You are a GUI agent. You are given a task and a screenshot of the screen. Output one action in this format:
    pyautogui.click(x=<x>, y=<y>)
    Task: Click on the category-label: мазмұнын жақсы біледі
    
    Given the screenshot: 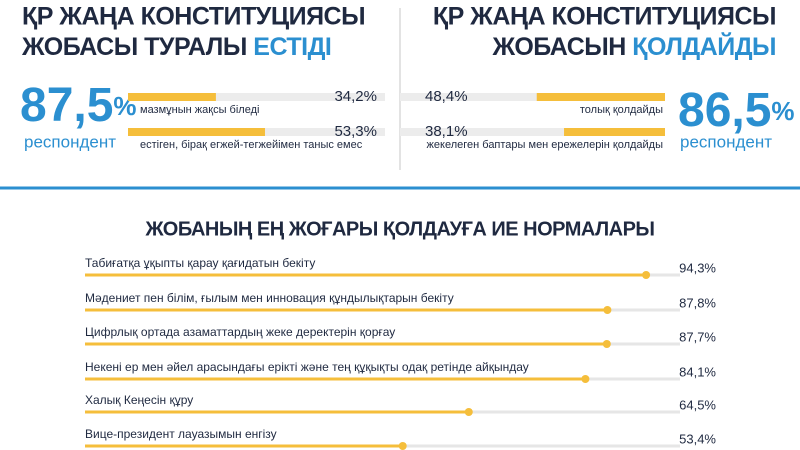 What is the action you would take?
    pyautogui.click(x=199, y=110)
    